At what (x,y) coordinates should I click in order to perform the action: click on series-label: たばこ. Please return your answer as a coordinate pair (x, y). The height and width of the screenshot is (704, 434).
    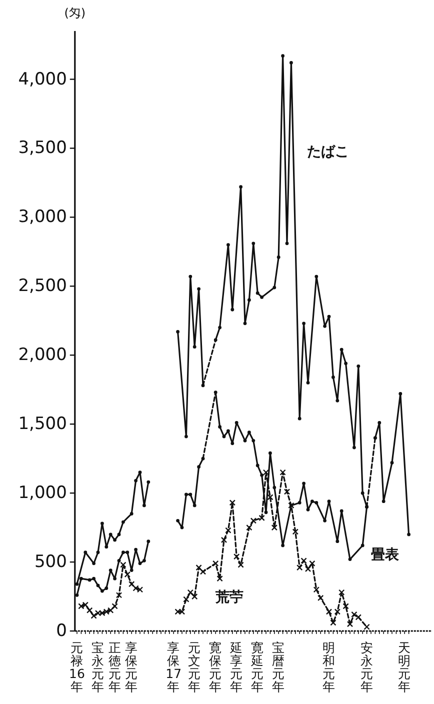
    Looking at the image, I should click on (327, 152).